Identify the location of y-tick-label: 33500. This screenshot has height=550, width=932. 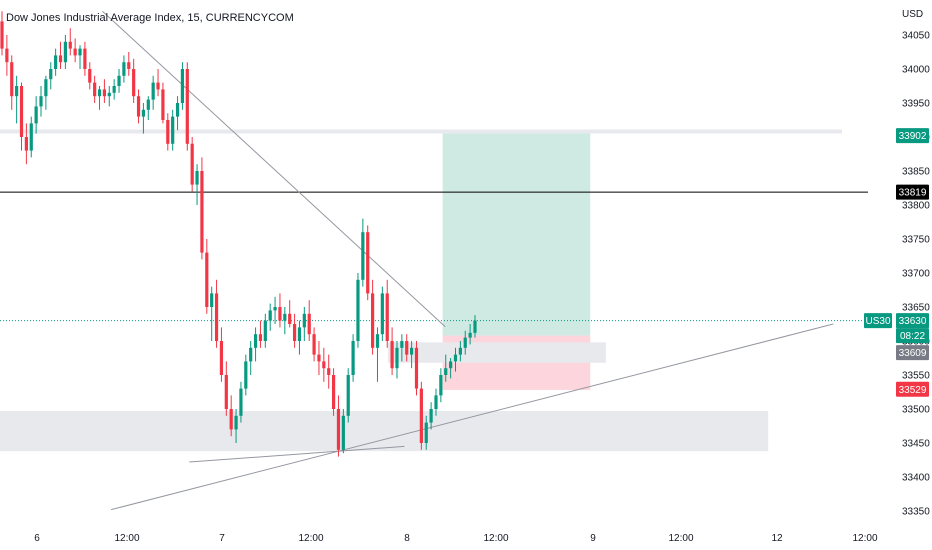
(916, 410).